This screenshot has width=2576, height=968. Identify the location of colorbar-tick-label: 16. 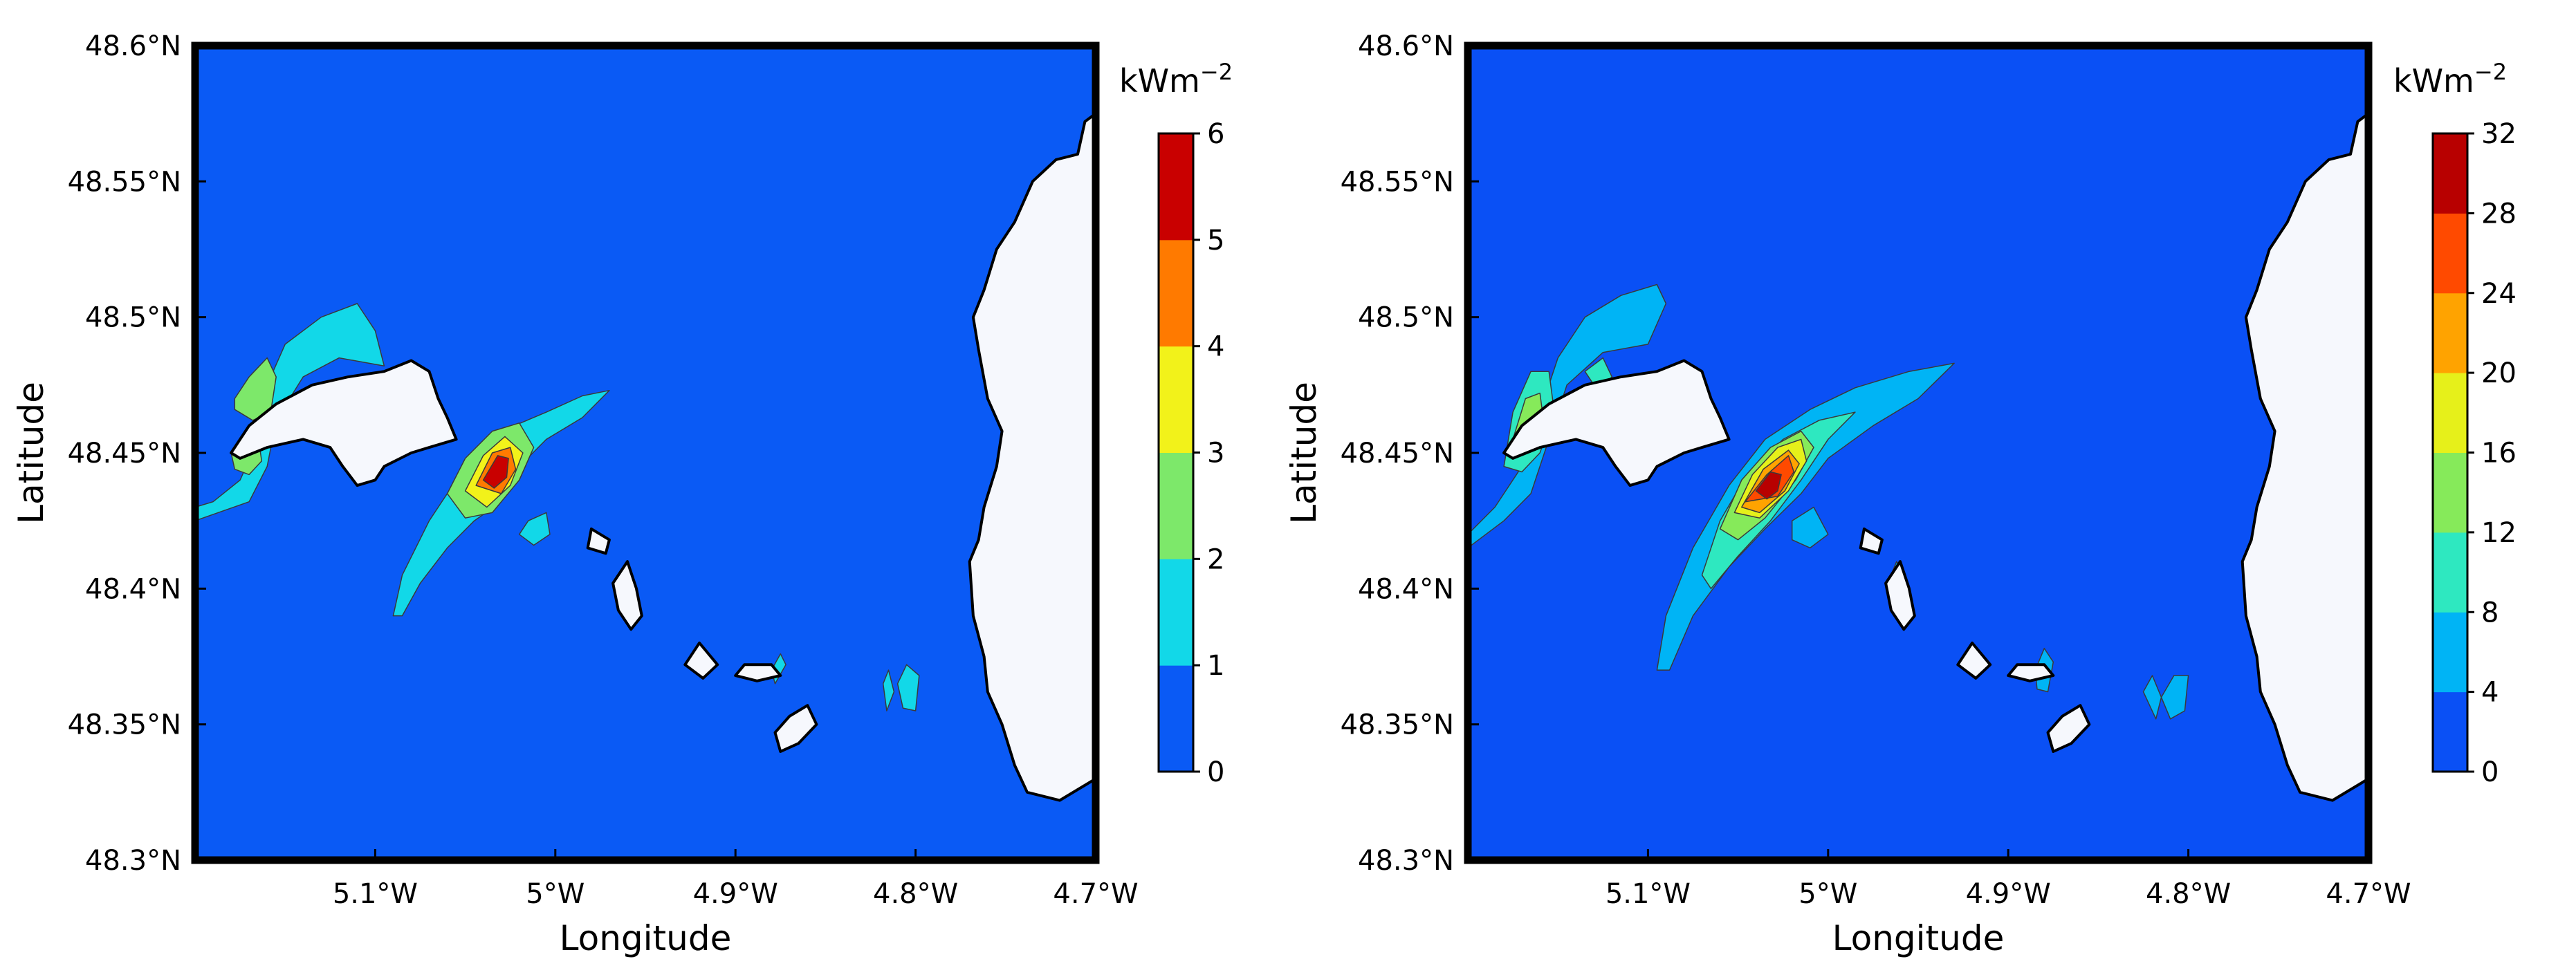
(2499, 453).